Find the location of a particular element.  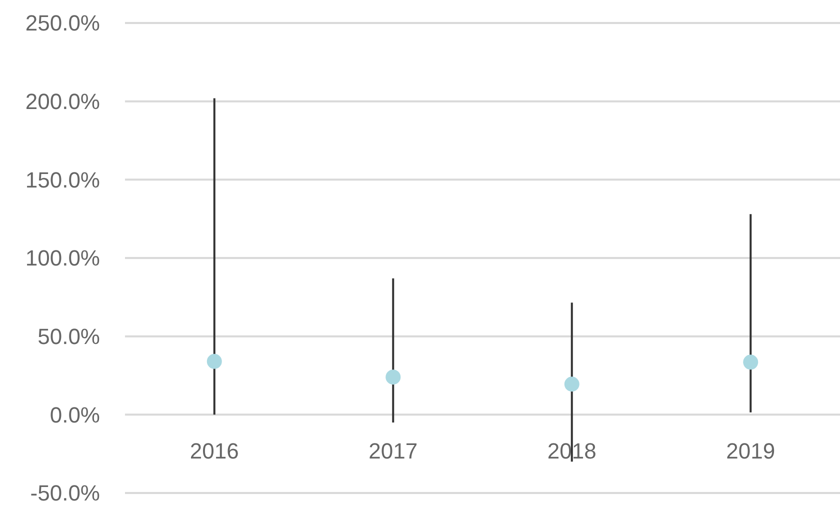

x-tick-label: 2019 is located at coordinates (751, 451).